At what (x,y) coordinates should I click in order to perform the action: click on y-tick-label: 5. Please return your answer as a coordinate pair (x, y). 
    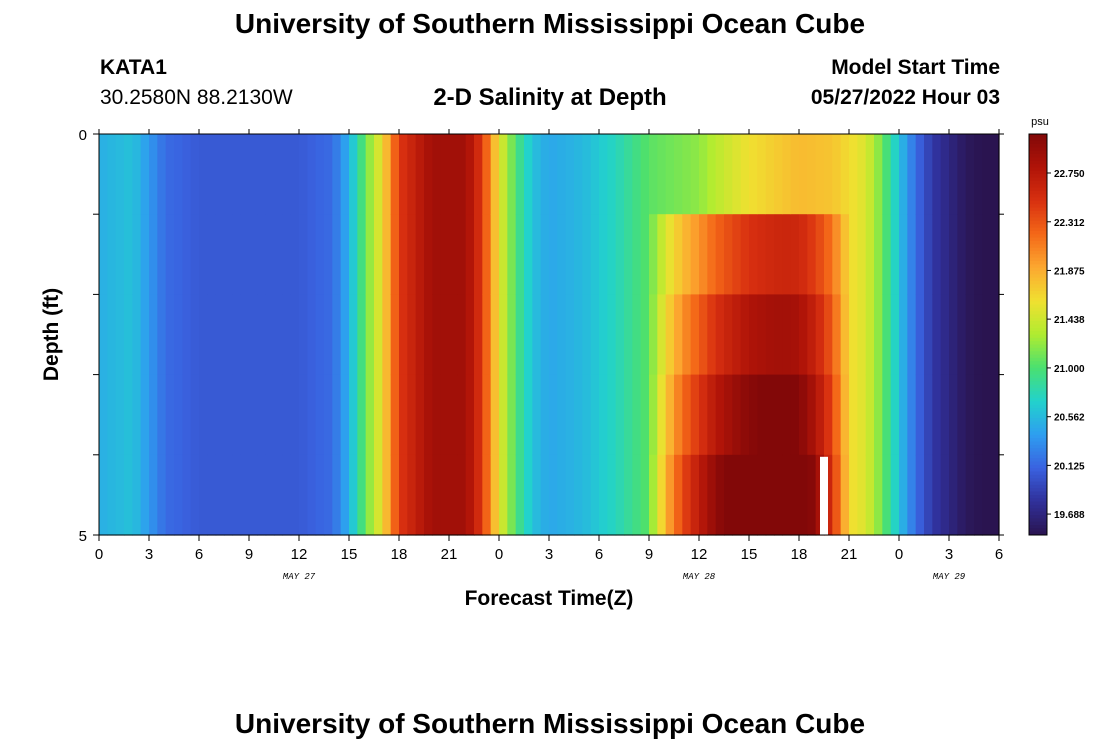
    Looking at the image, I should click on (83, 536).